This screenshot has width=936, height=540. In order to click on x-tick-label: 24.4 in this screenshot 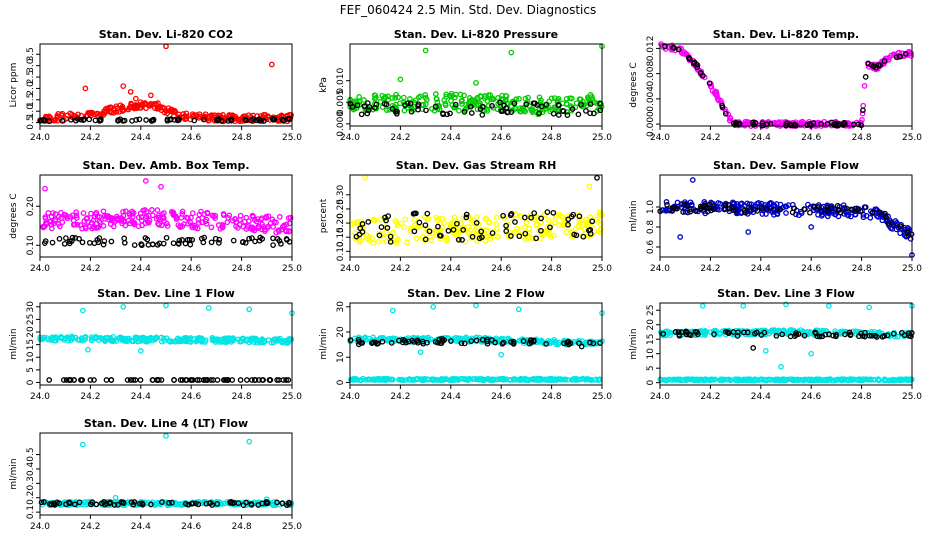, I will do `click(141, 138)`.